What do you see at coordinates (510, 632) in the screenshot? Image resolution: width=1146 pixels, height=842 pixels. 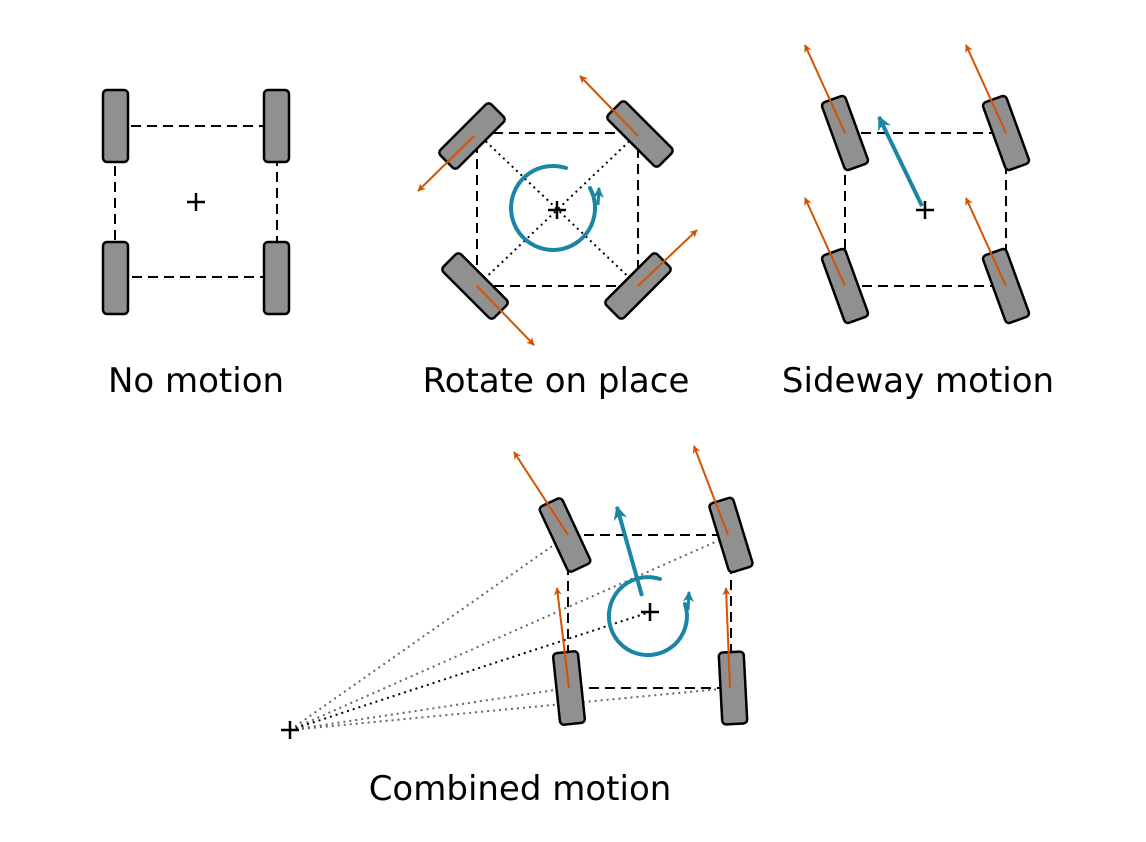 I see `icr-construction-lines` at bounding box center [510, 632].